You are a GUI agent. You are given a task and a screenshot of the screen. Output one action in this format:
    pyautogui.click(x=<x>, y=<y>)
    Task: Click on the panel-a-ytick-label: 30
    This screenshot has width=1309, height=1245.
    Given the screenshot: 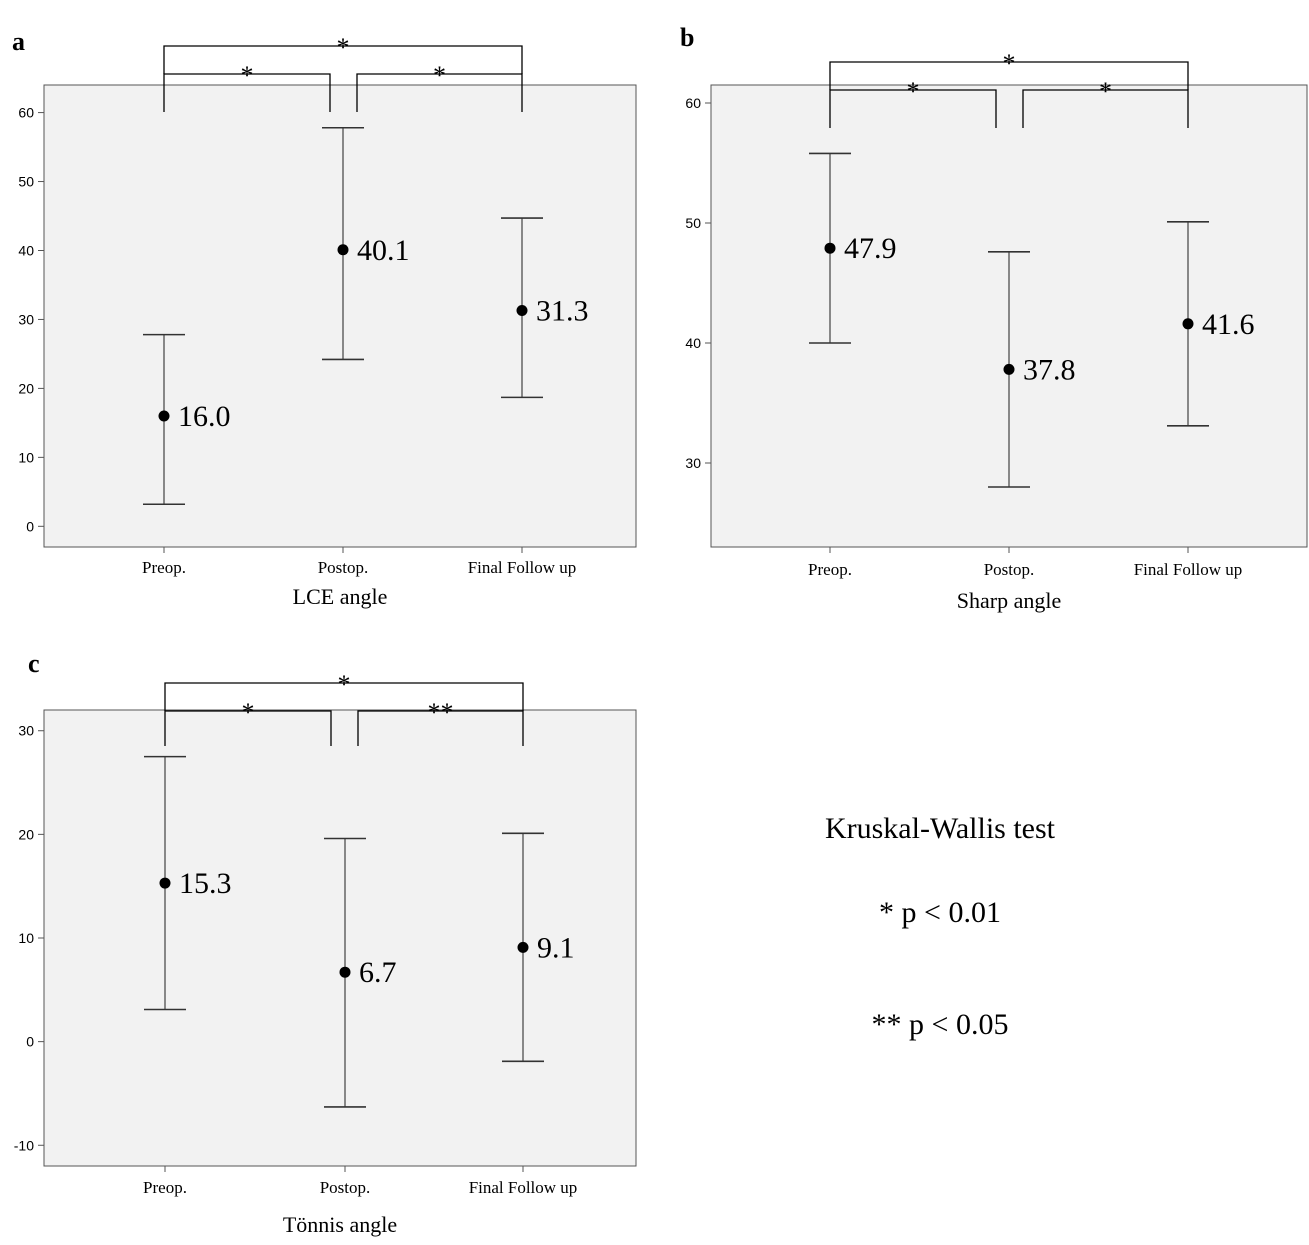 What is the action you would take?
    pyautogui.click(x=26, y=319)
    